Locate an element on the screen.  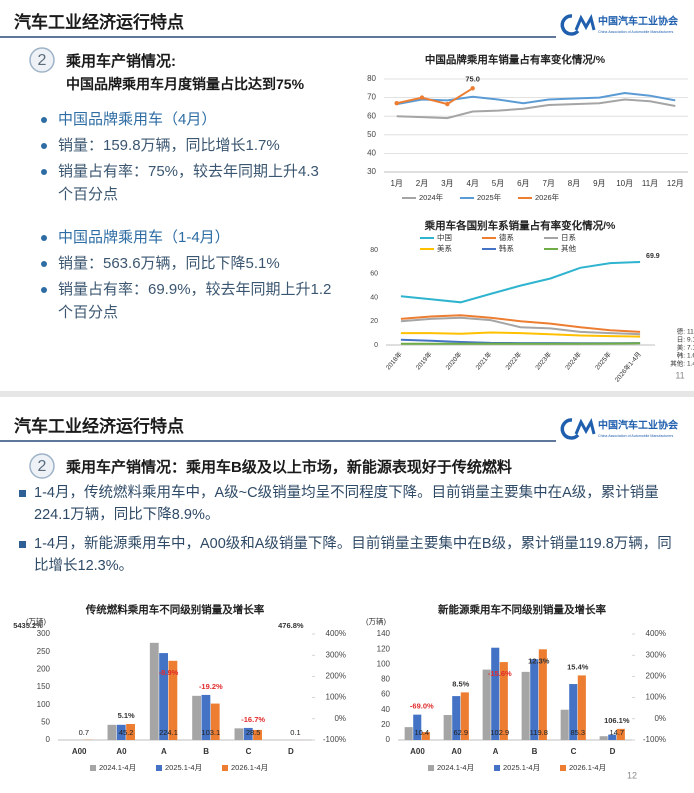
legend-label: 美系 is located at coordinates (444, 248).